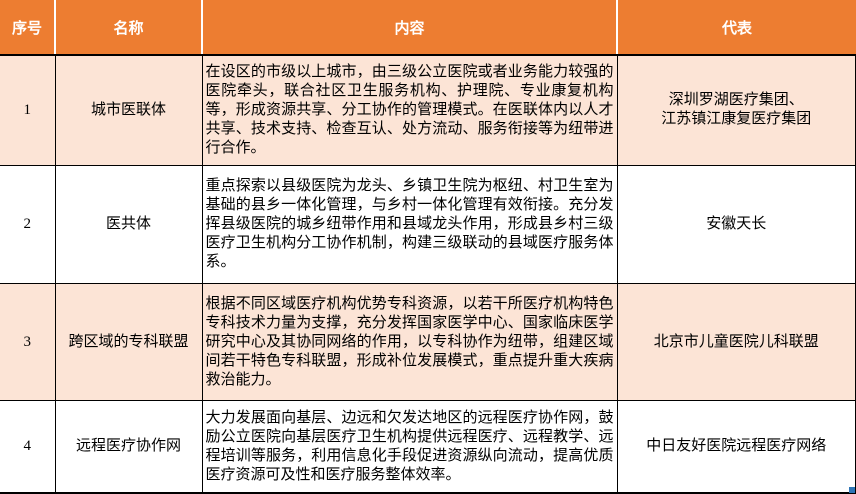  What do you see at coordinates (736, 110) in the screenshot?
I see `cell-representative: 深圳罗湖医疗集团、 江苏镇江康复医疗集团` at bounding box center [736, 110].